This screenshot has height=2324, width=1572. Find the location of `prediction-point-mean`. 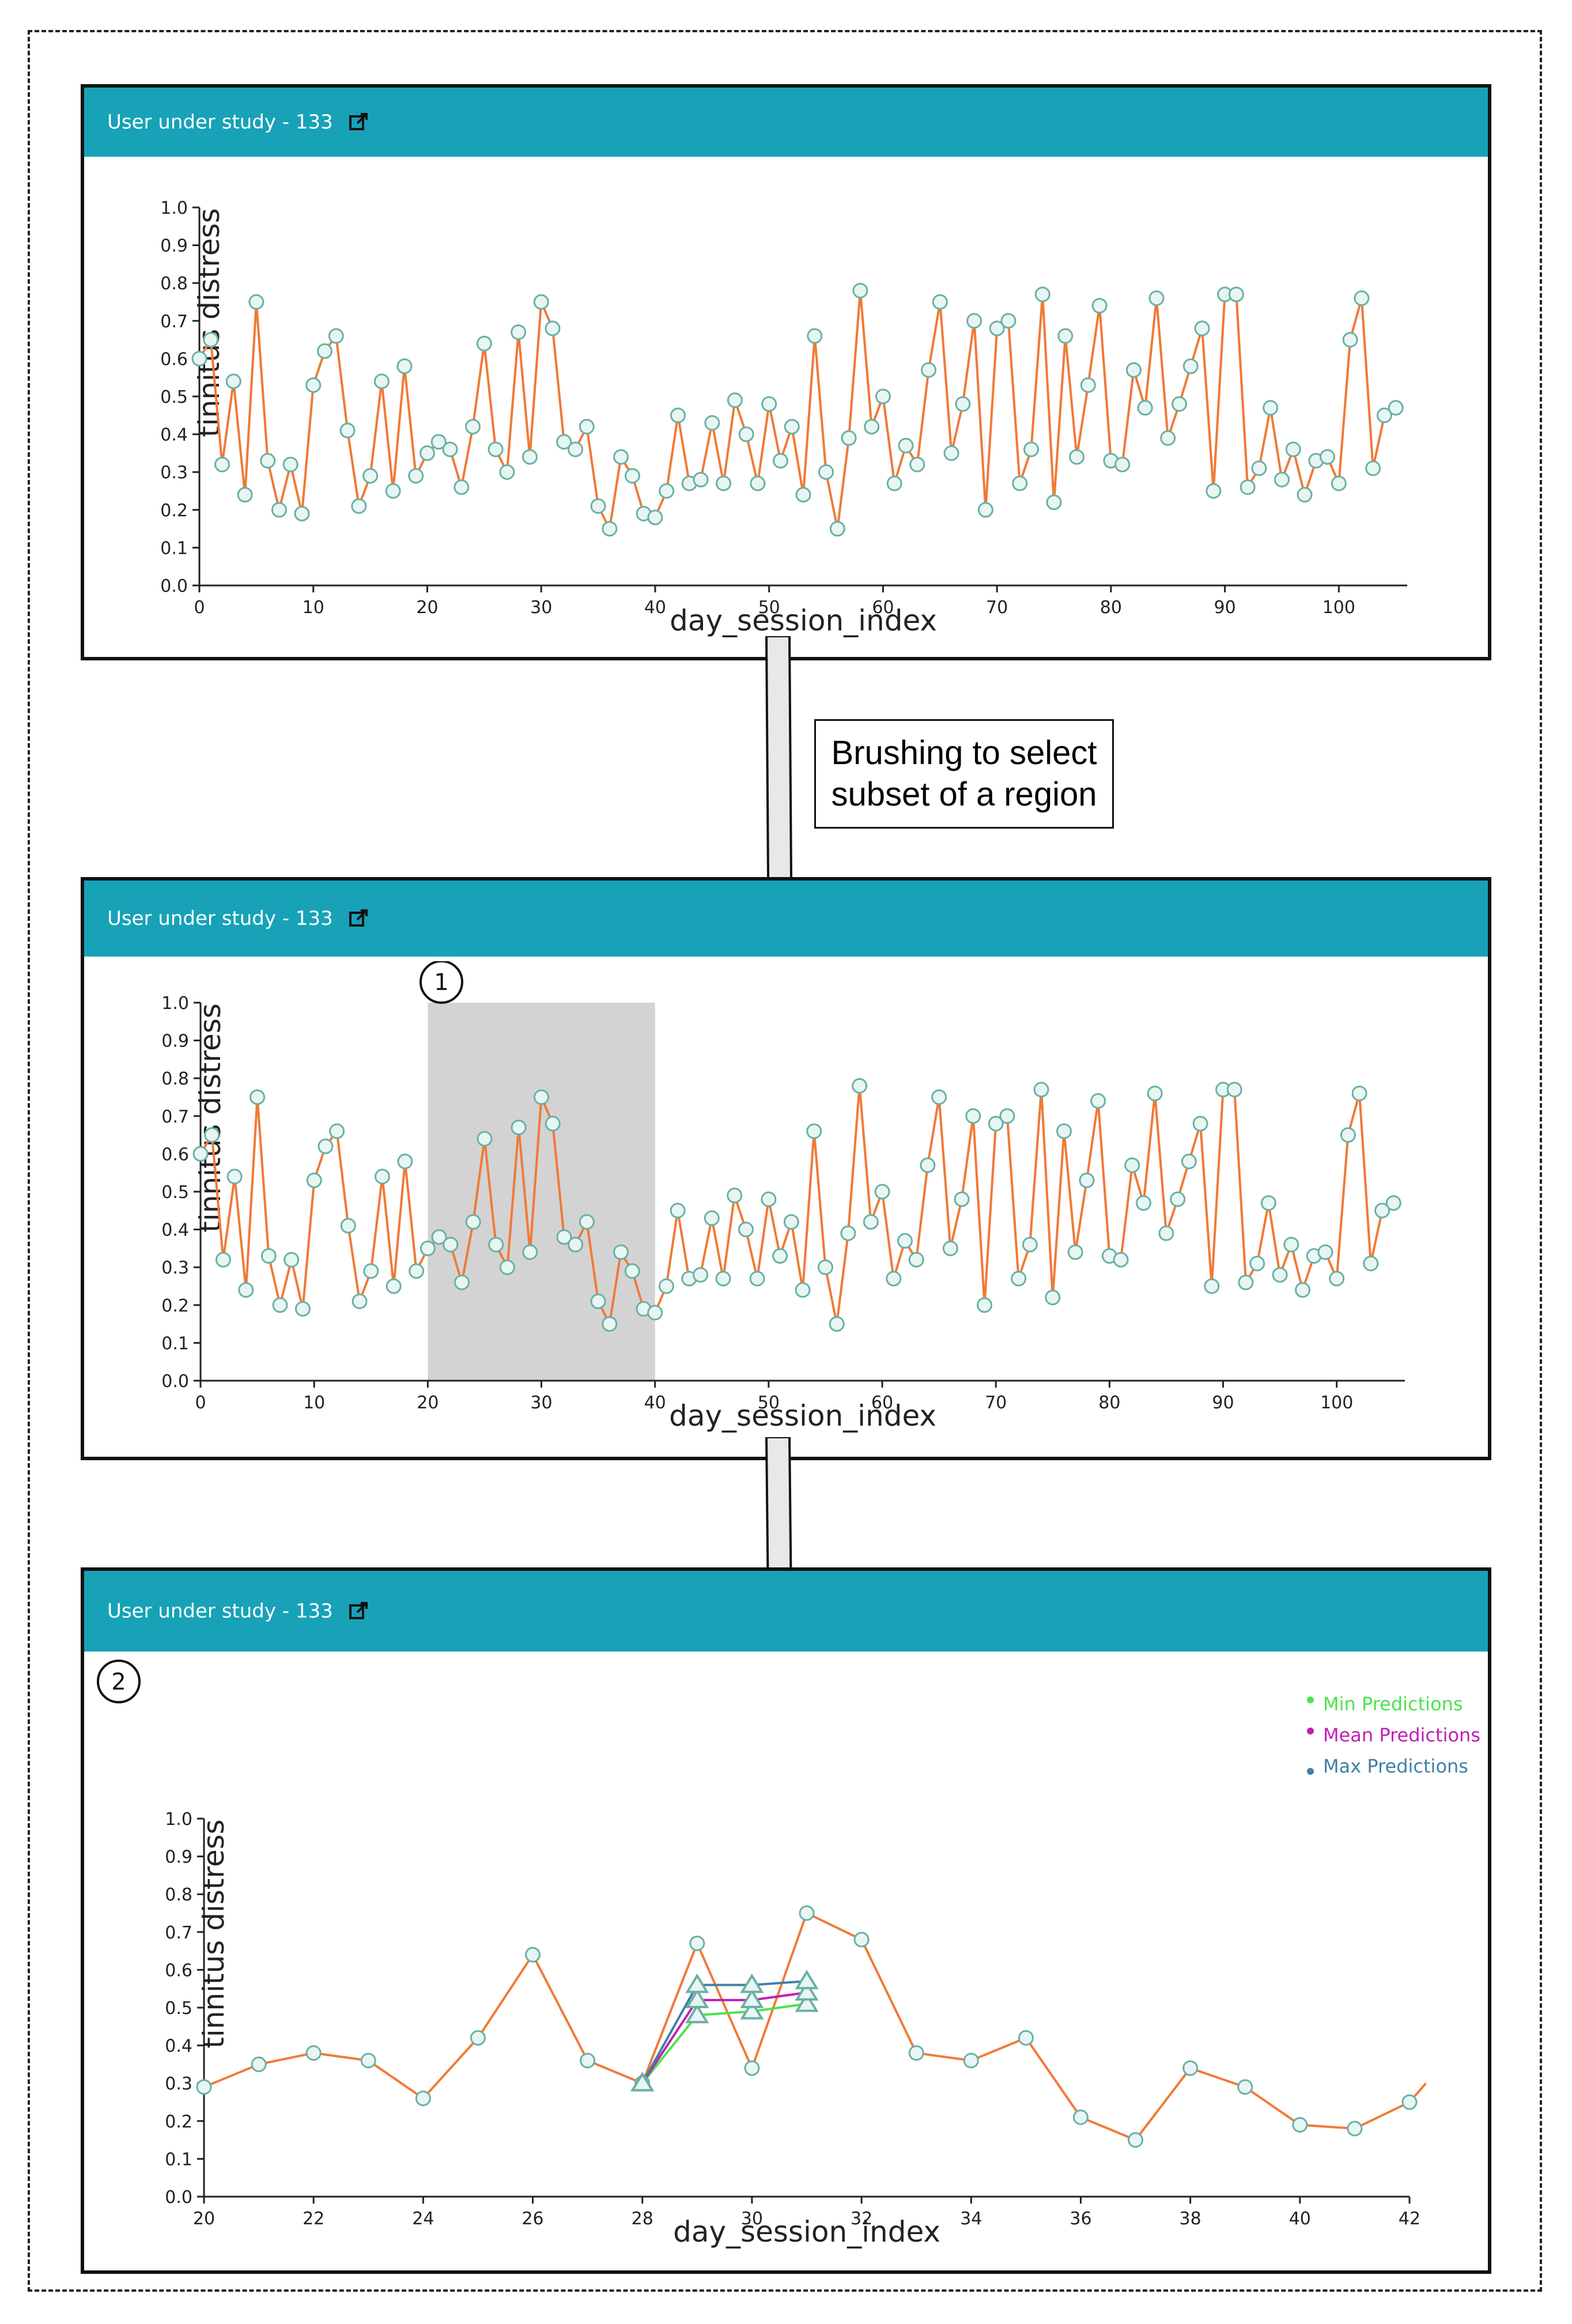

prediction-point-mean is located at coordinates (697, 1999).